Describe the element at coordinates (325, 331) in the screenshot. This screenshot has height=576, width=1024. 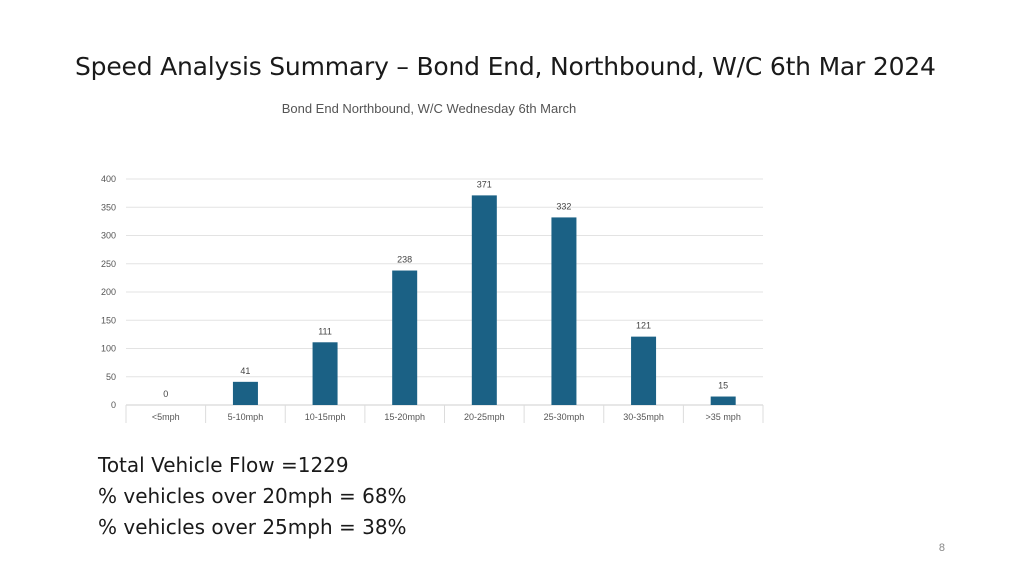
I see `data-label: 111` at that location.